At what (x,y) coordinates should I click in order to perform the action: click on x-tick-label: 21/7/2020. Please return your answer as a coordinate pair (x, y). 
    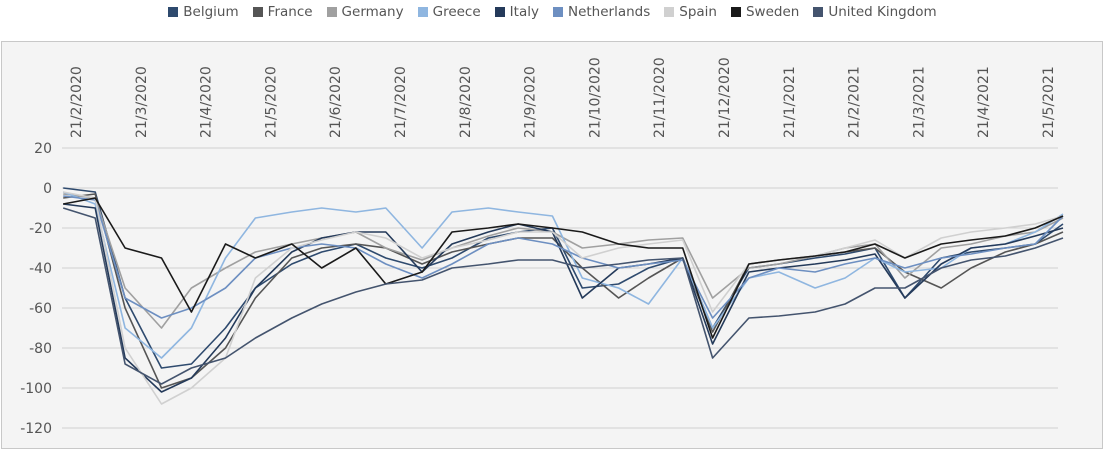
    Looking at the image, I should click on (401, 102).